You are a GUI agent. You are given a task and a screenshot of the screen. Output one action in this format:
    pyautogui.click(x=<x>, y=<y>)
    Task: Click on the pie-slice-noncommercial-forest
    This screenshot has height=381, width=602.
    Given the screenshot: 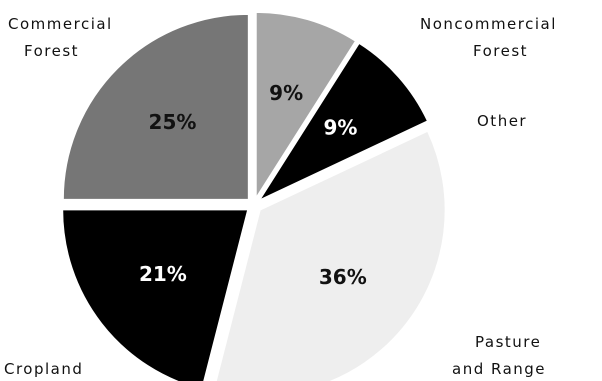 What is the action you would take?
    pyautogui.click(x=306, y=105)
    